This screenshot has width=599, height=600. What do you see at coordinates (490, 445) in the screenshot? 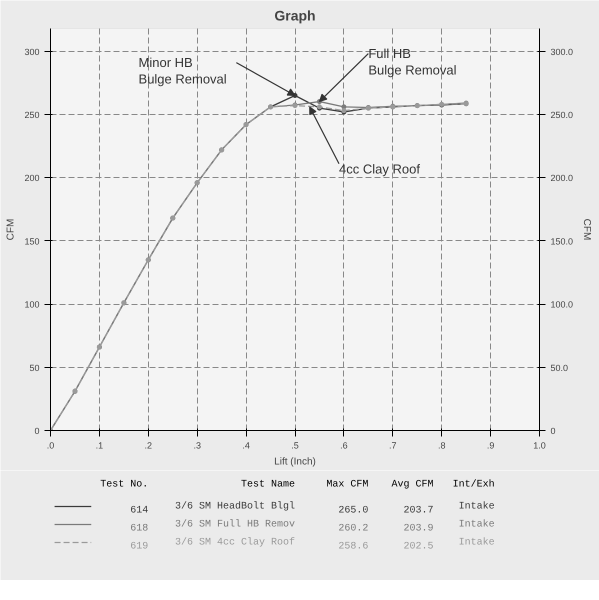
I see `x-tick-label: .9` at bounding box center [490, 445].